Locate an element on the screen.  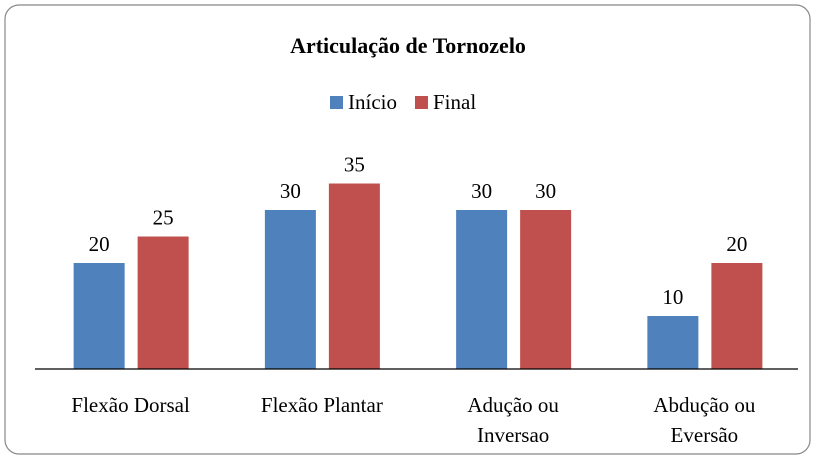
data-label: 25 is located at coordinates (163, 218).